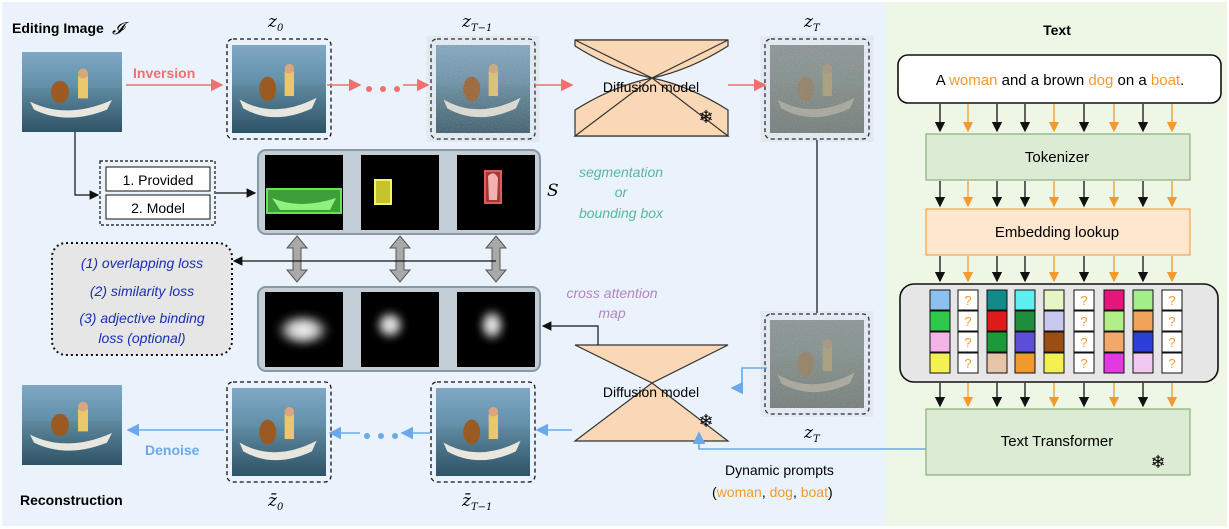 This screenshot has height=529, width=1229. I want to click on latent-zT1-sub: T−1, so click(481, 28).